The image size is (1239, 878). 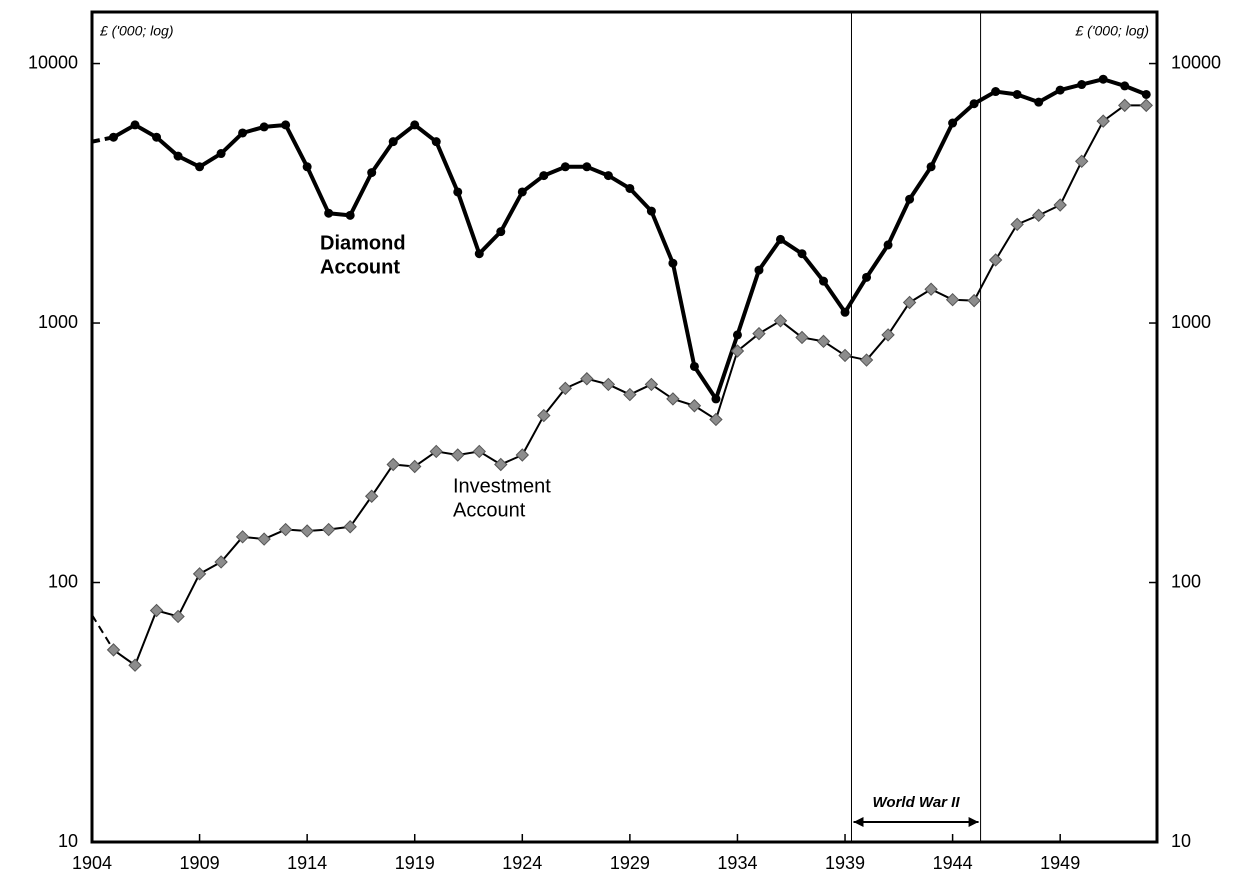 What do you see at coordinates (502, 486) in the screenshot?
I see `annotation: Investment` at bounding box center [502, 486].